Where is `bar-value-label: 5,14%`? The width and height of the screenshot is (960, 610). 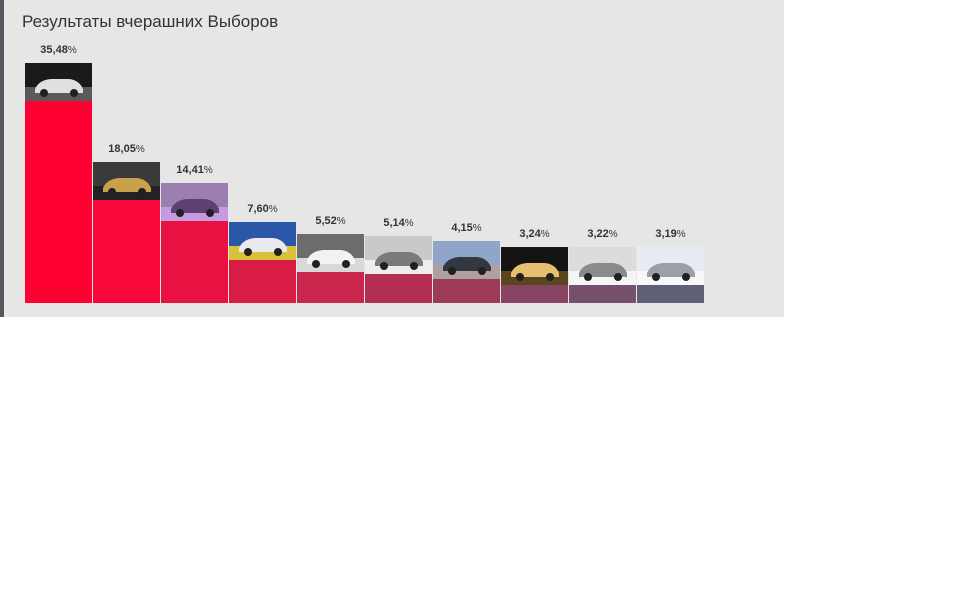 bar-value-label: 5,14% is located at coordinates (398, 223).